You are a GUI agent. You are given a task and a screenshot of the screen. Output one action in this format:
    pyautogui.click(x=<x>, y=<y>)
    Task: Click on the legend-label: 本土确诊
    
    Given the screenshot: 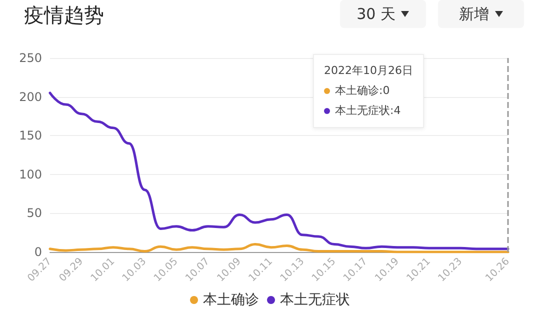 What is the action you would take?
    pyautogui.click(x=231, y=300)
    